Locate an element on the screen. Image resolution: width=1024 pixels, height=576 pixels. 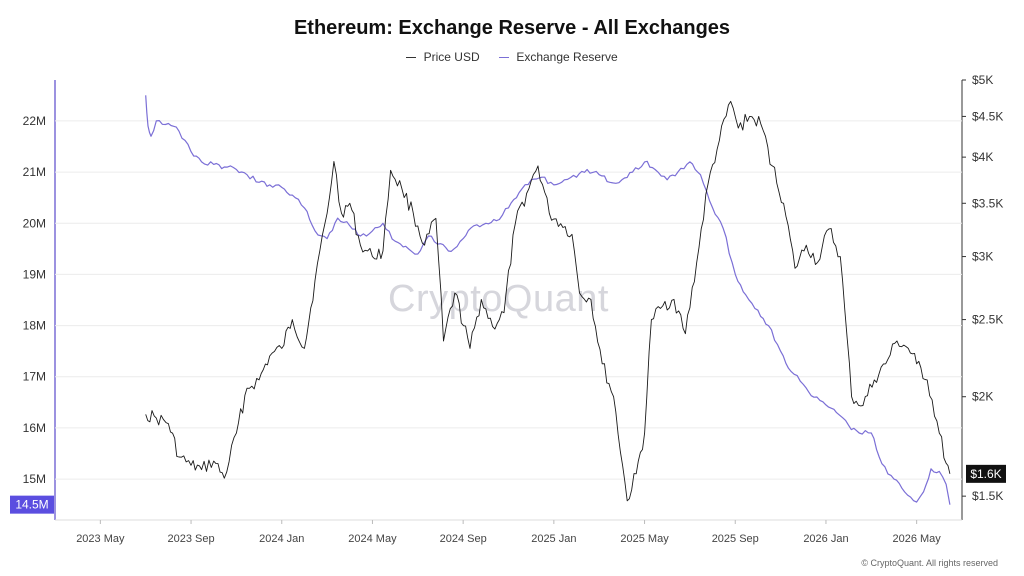
current-price-badge is located at coordinates (986, 473).